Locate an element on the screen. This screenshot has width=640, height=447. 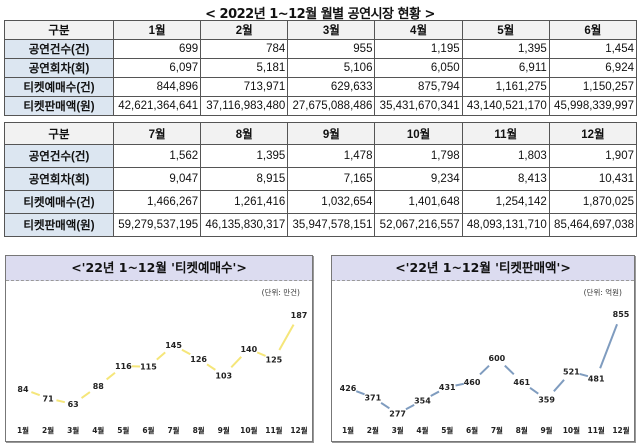
value-cell: 955 is located at coordinates (331, 49).